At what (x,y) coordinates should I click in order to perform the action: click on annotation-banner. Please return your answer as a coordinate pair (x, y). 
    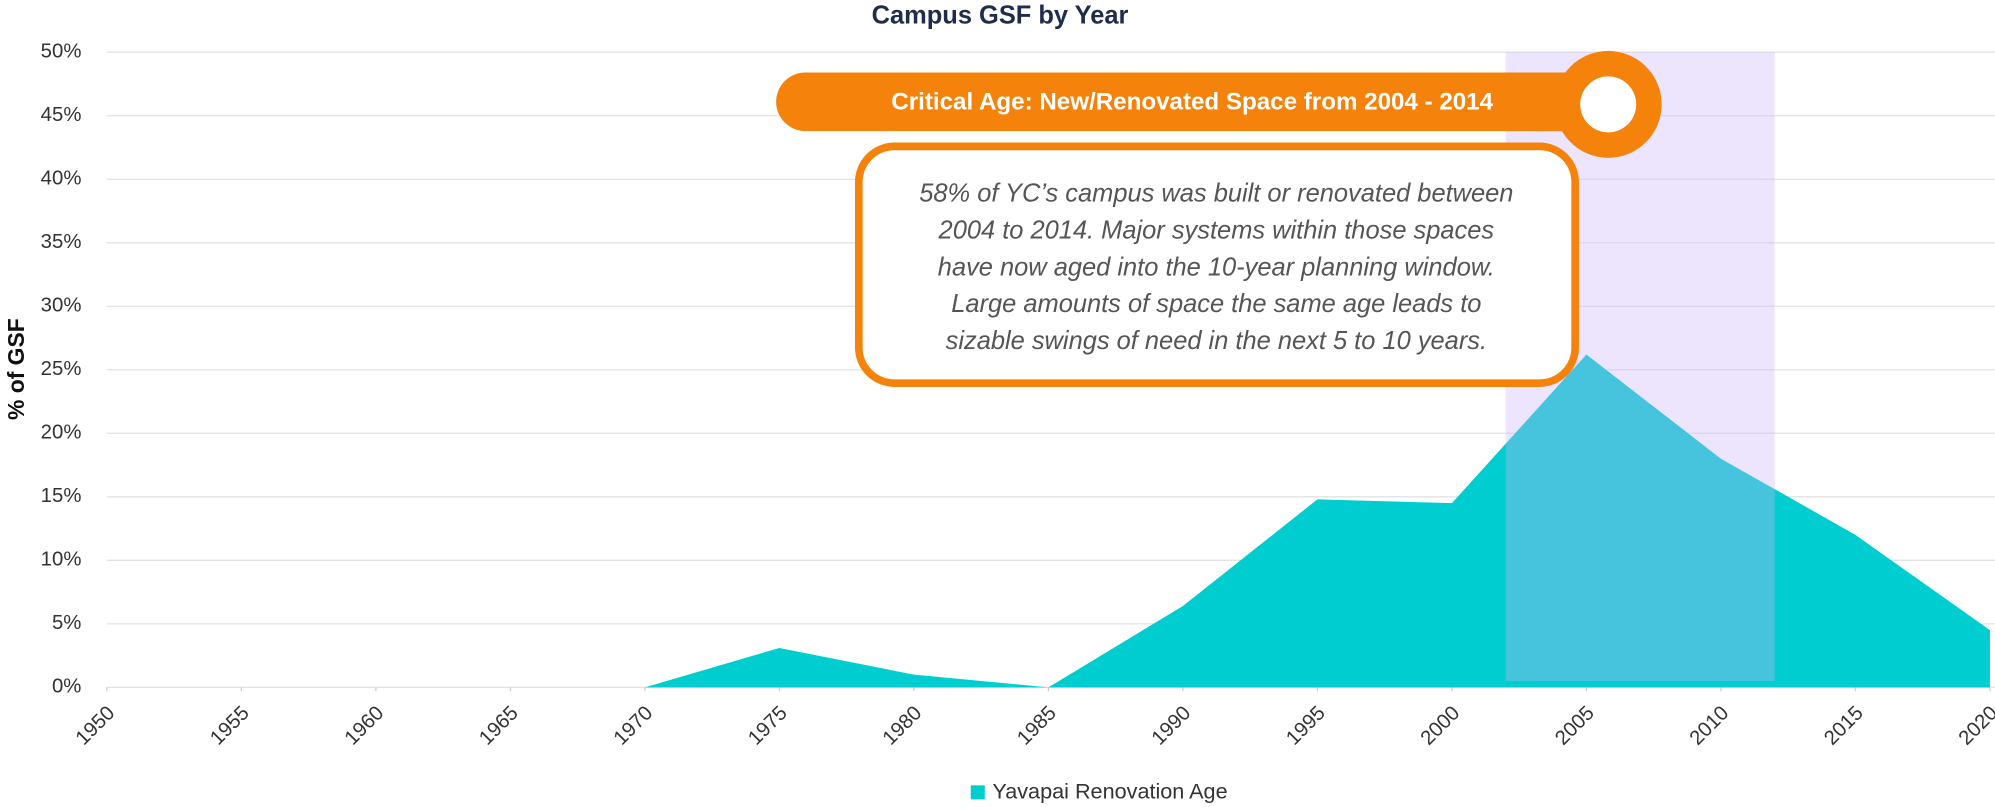
    Looking at the image, I should click on (1209, 102).